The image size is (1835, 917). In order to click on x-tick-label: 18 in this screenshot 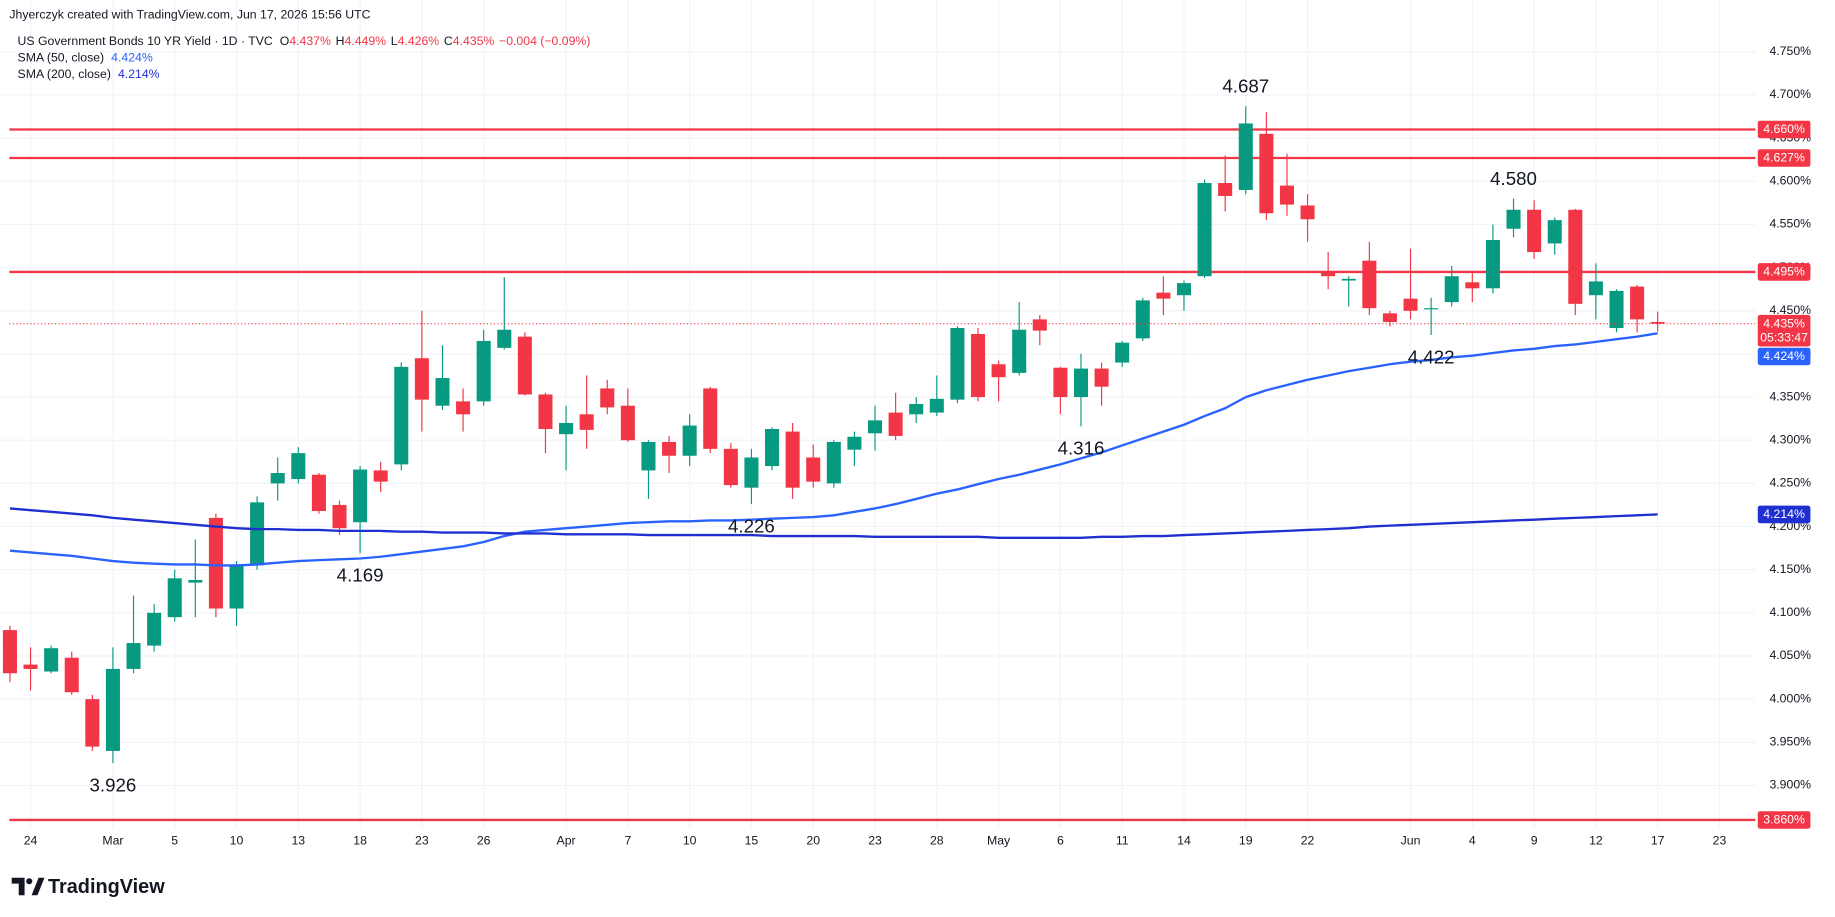, I will do `click(360, 841)`.